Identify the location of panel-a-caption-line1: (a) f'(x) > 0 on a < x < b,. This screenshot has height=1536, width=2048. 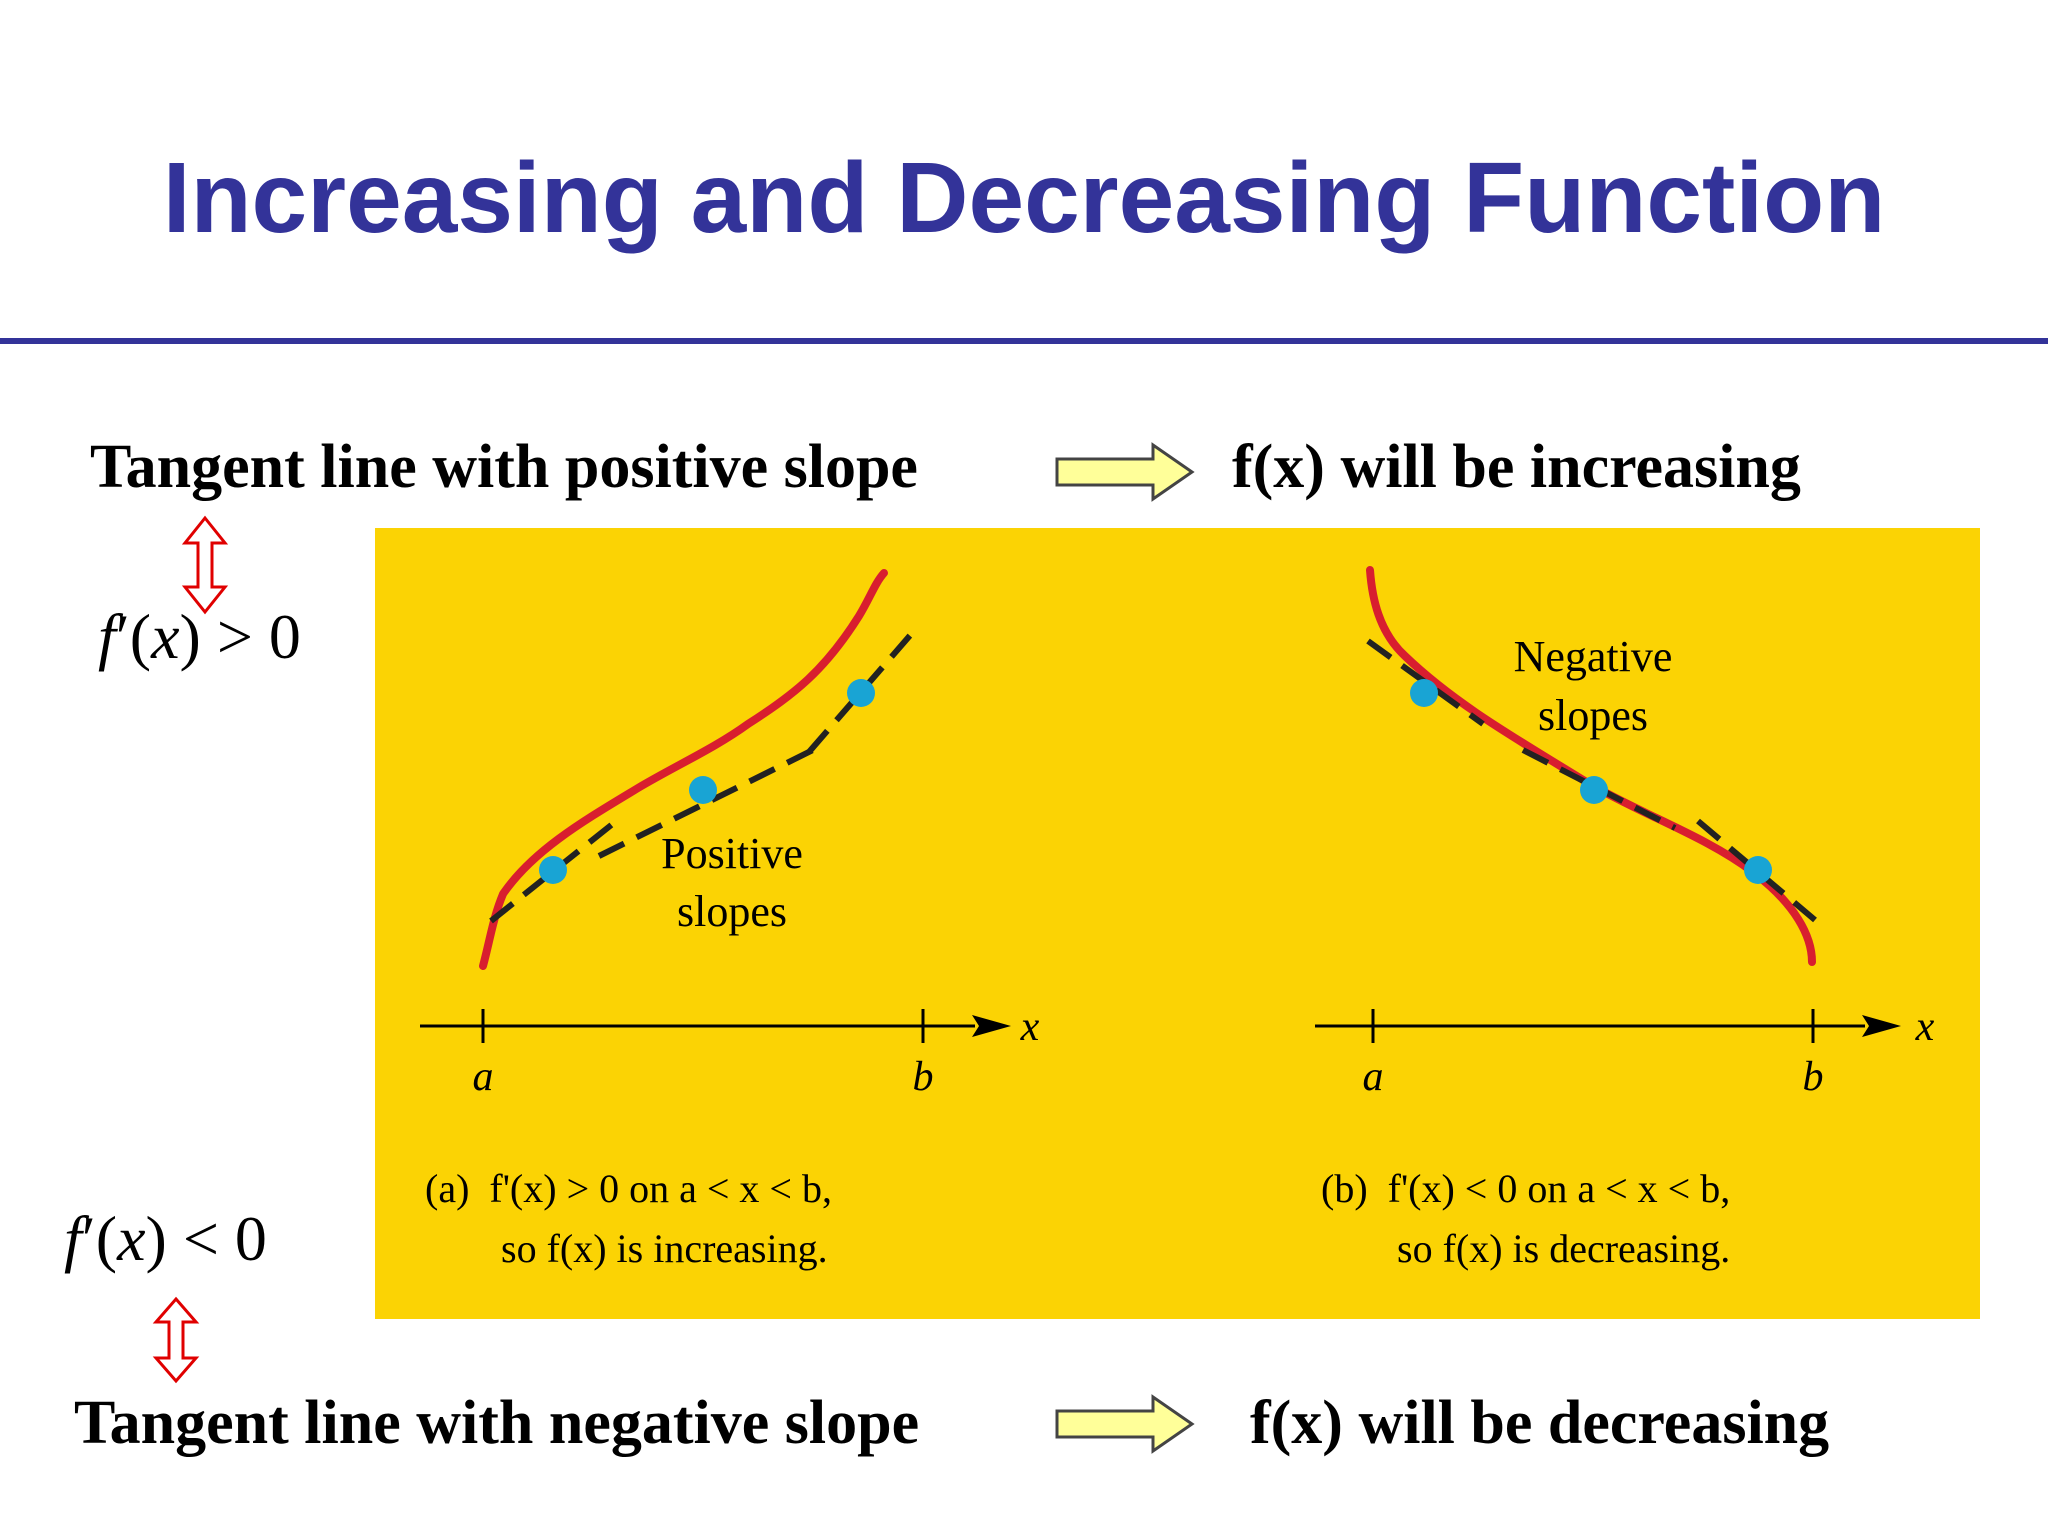
(628, 1188).